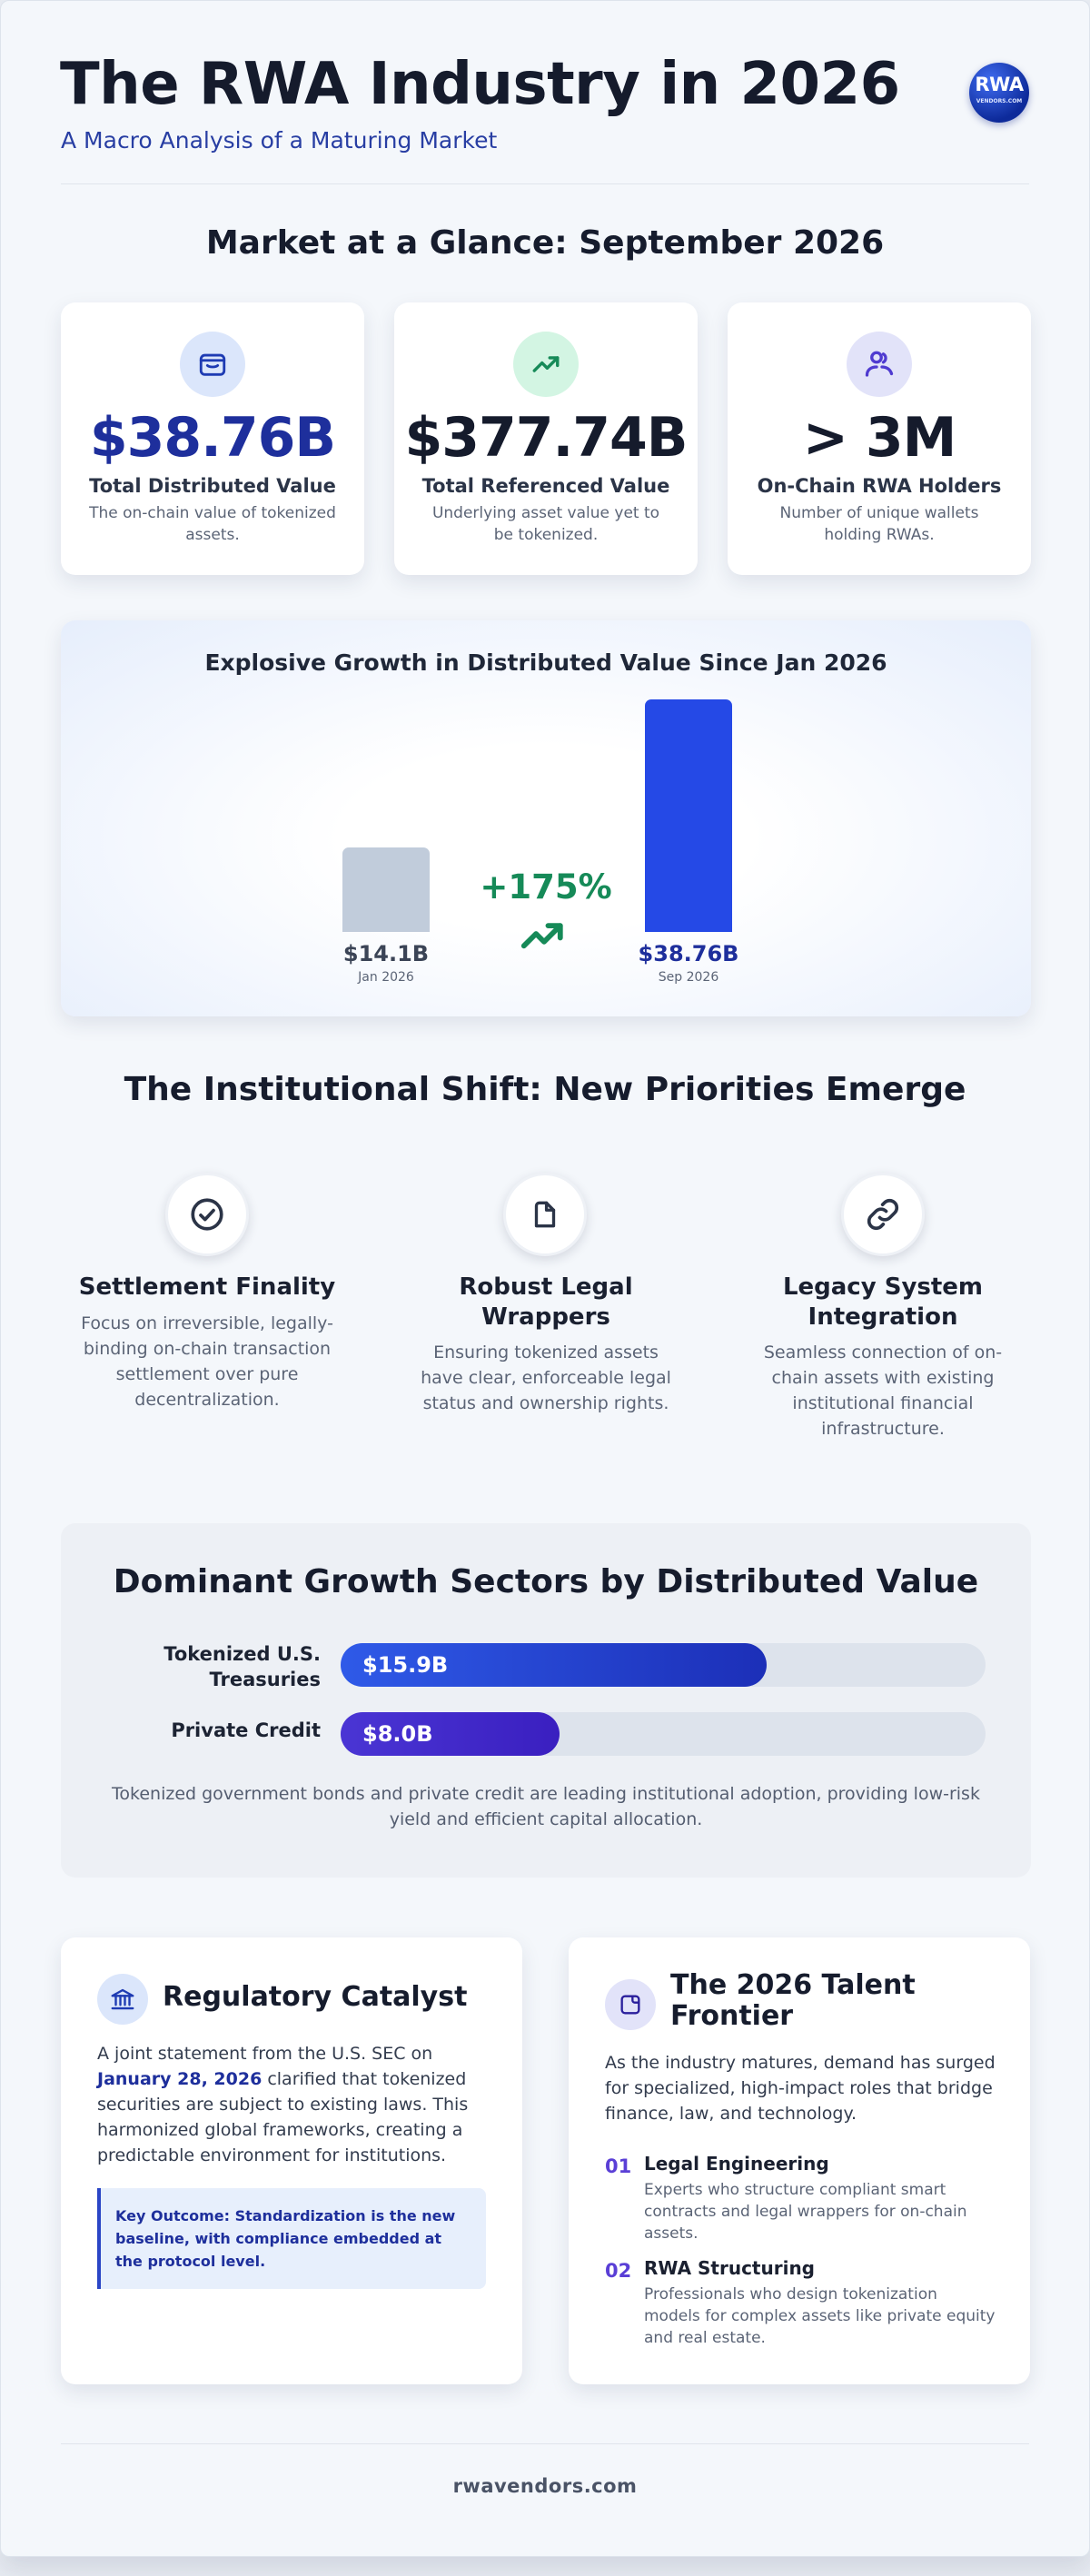 This screenshot has width=1090, height=2576. What do you see at coordinates (618, 2271) in the screenshot?
I see `role-number: 02` at bounding box center [618, 2271].